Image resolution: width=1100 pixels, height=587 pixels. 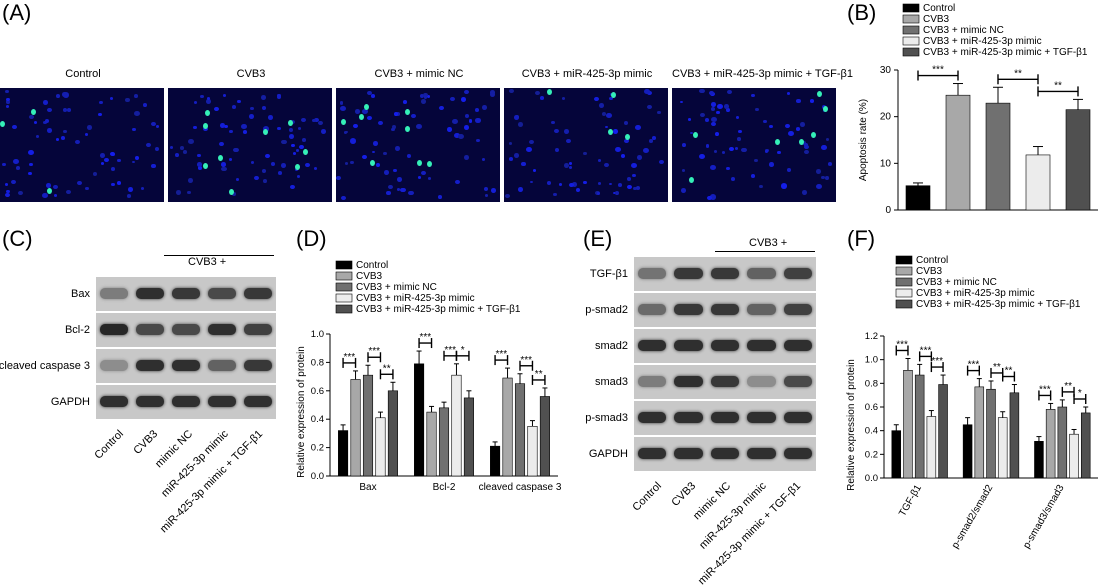 I want to click on chart-b-legend-label: CVB3 + miR-425-3p mimic + TGF-β1, so click(x=1005, y=52).